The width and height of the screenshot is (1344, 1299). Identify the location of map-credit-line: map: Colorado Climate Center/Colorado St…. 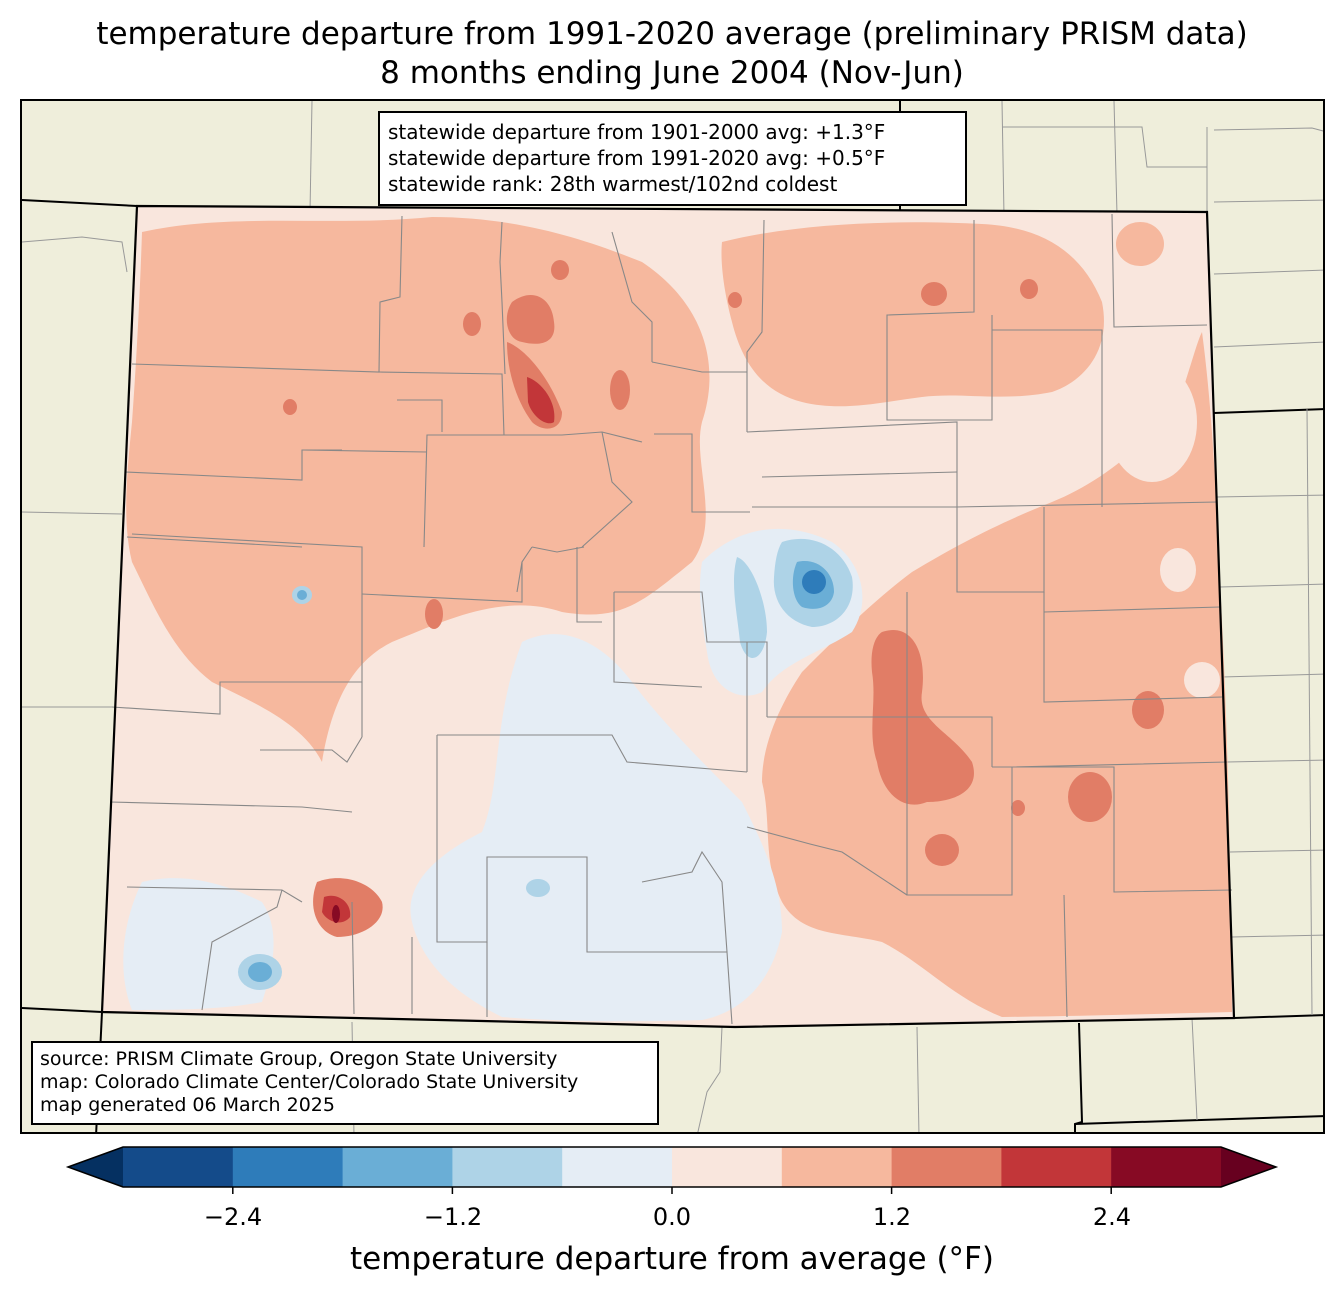
(309, 1082).